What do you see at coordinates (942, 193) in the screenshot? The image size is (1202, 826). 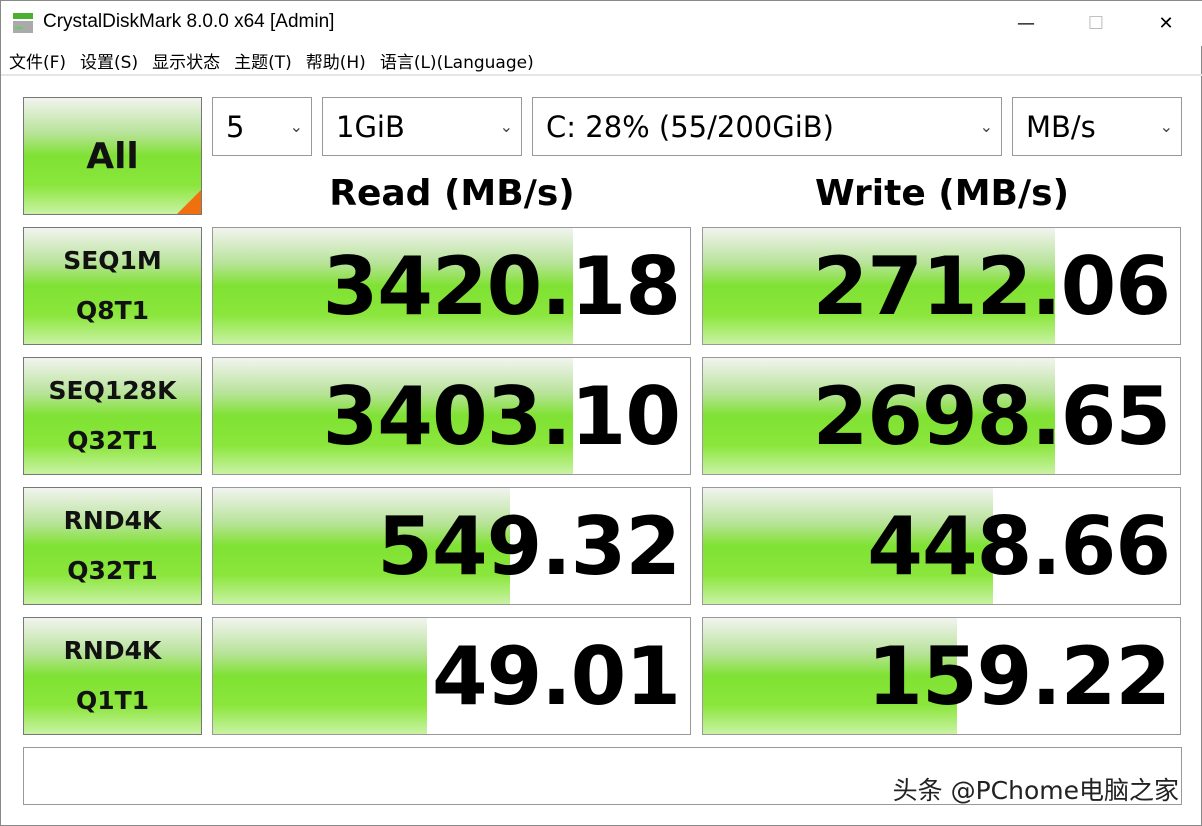 I see `write-header: Write (MB/s)` at bounding box center [942, 193].